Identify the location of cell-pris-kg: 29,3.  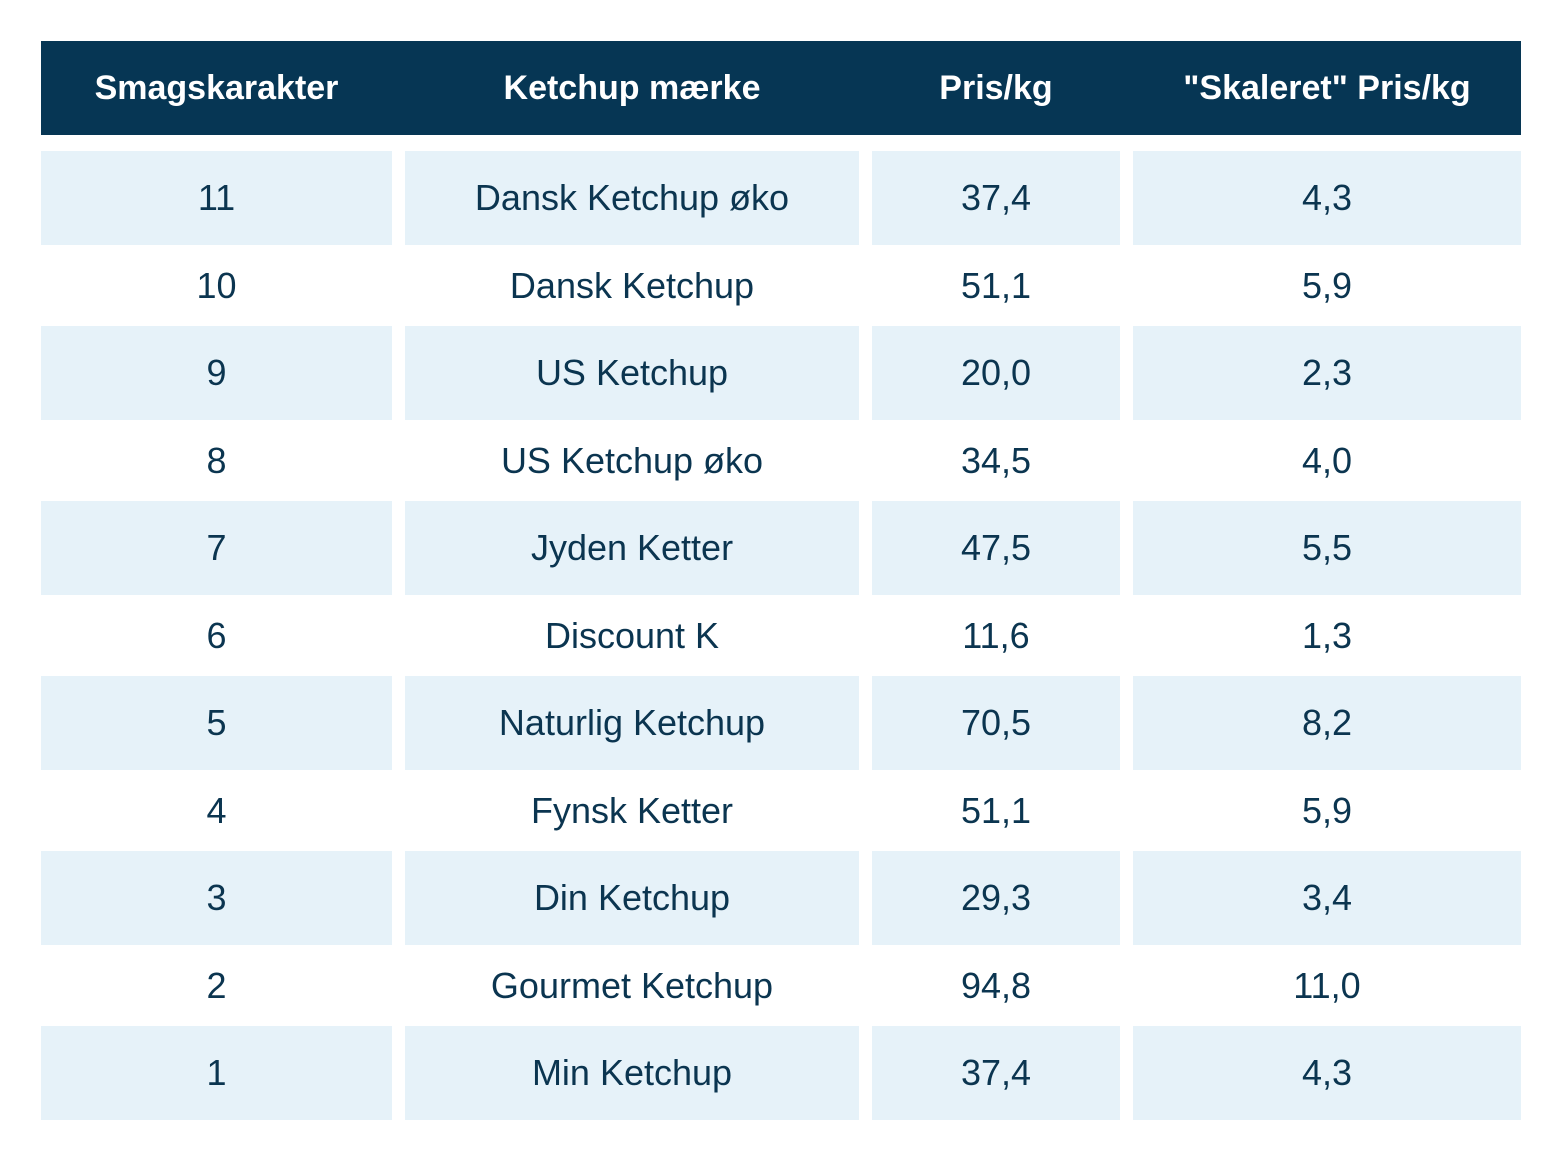
(996, 898).